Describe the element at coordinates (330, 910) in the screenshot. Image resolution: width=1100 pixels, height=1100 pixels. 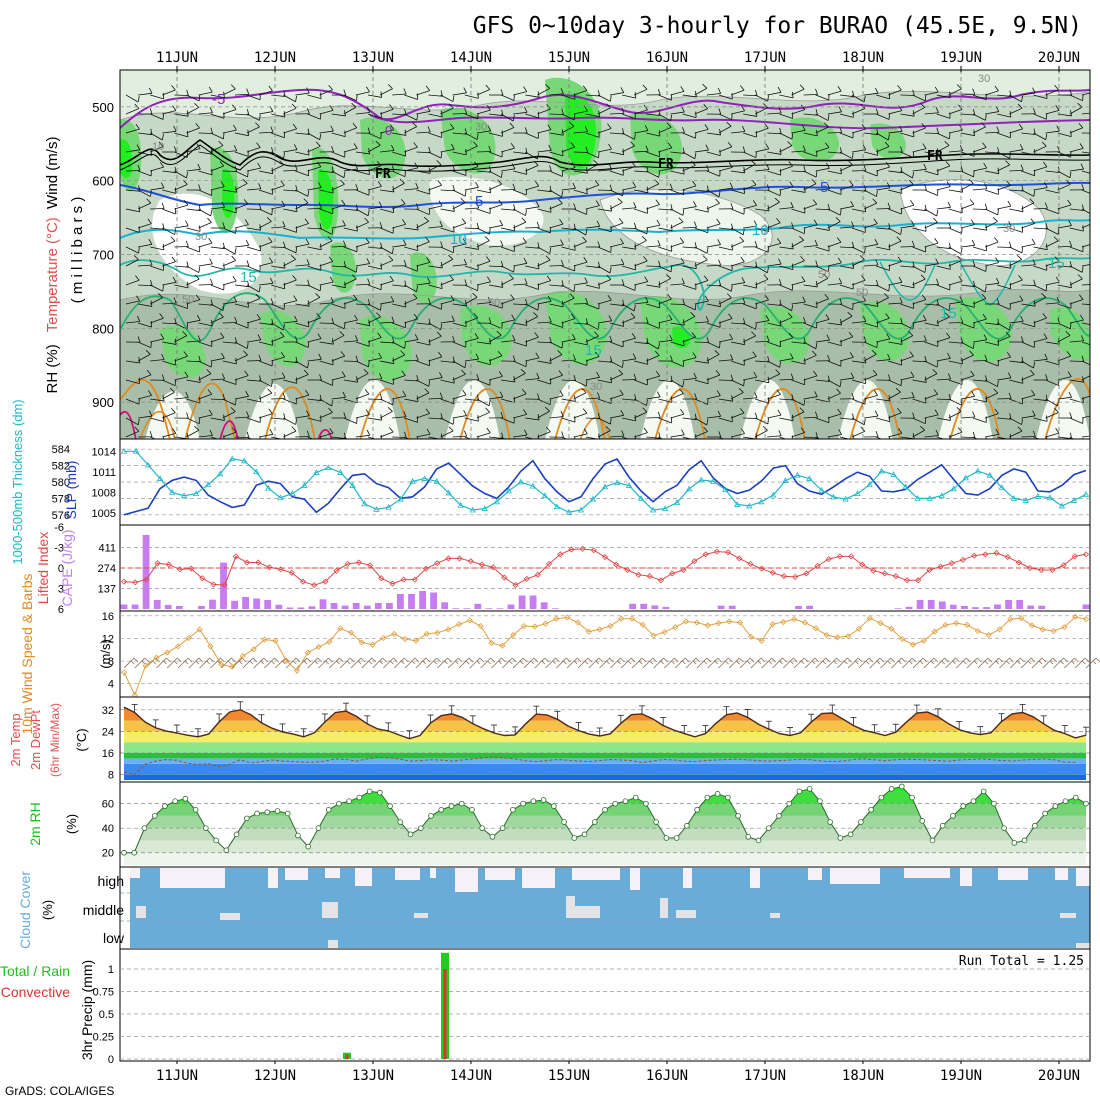
I see `middle-cloud-gap` at that location.